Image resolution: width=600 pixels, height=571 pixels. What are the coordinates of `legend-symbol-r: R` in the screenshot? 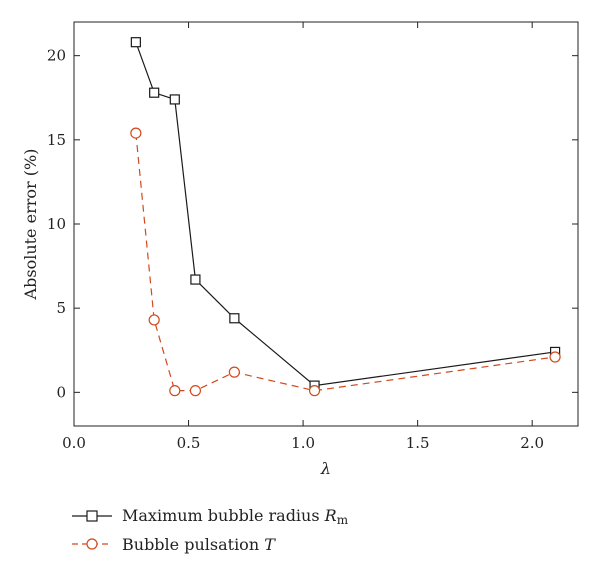 It's located at (330, 515).